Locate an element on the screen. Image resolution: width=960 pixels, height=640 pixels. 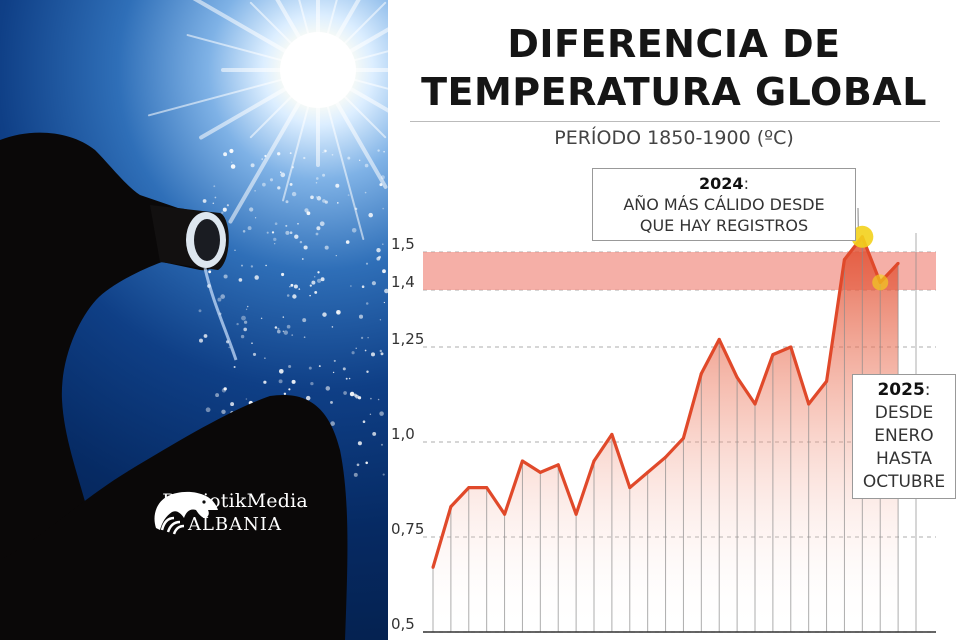
callout-2025-line-1: DESDE is located at coordinates (904, 413).